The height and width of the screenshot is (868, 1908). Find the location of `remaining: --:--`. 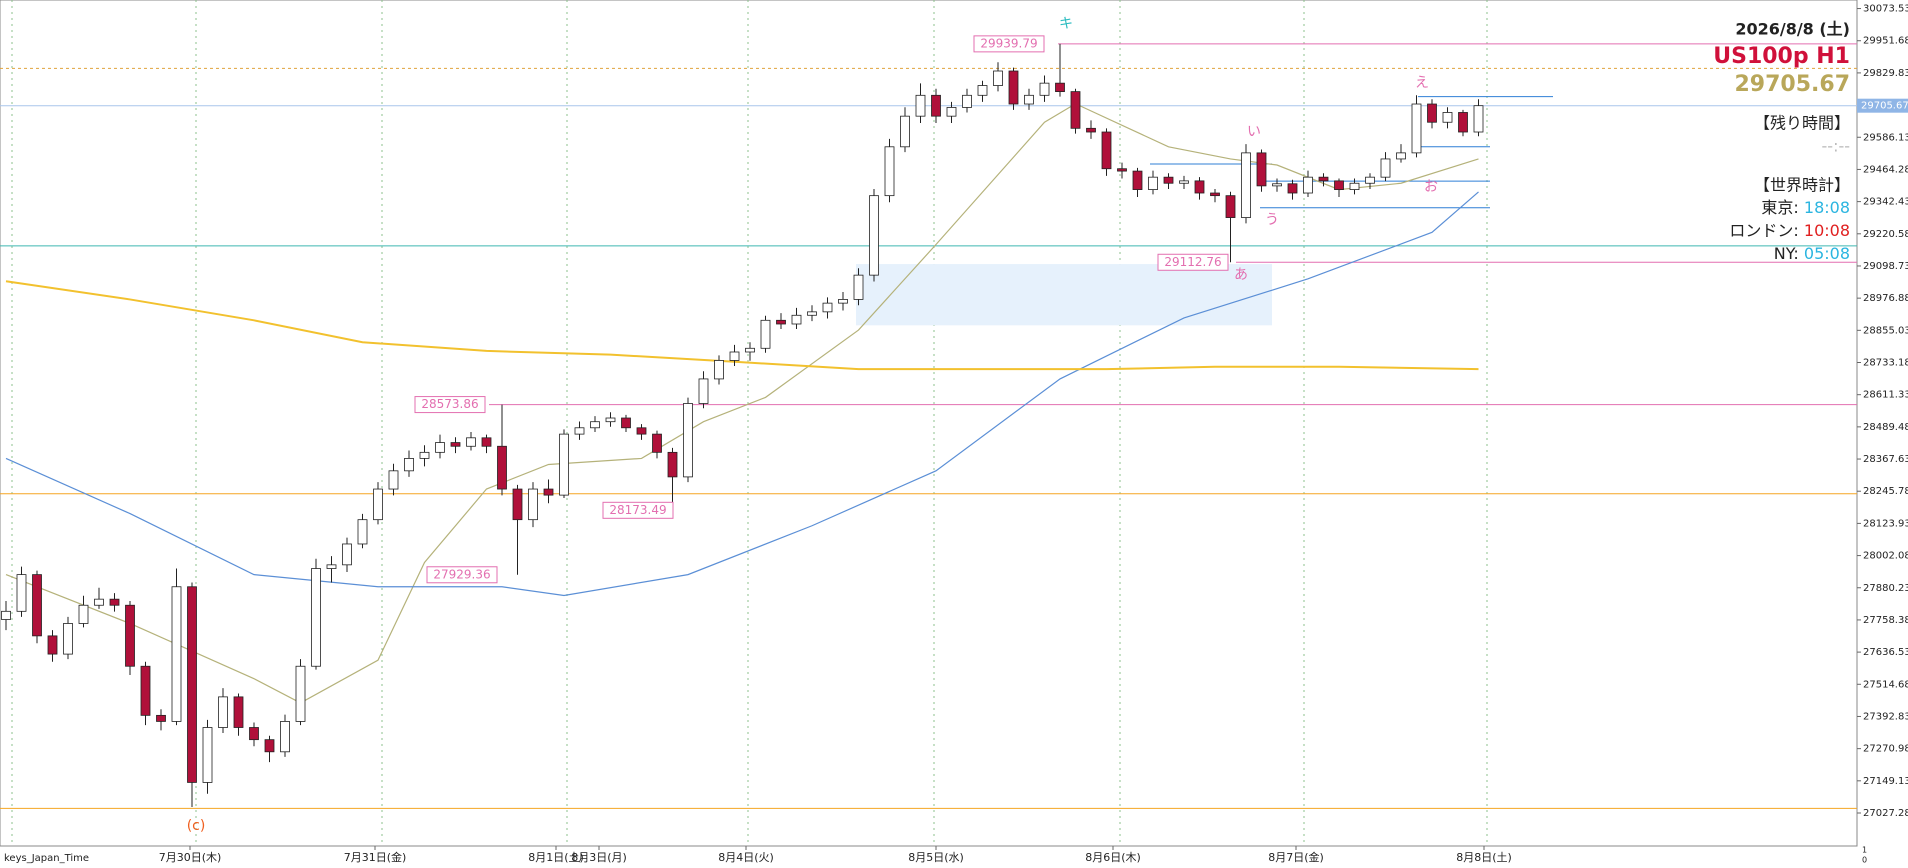

remaining: --:-- is located at coordinates (1836, 146).